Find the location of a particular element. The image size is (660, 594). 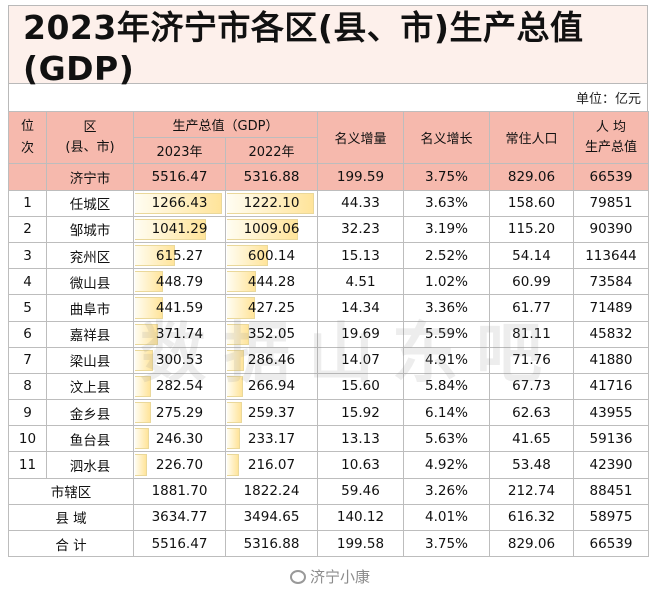

row-gdp-2022: 216.07 is located at coordinates (271, 465).